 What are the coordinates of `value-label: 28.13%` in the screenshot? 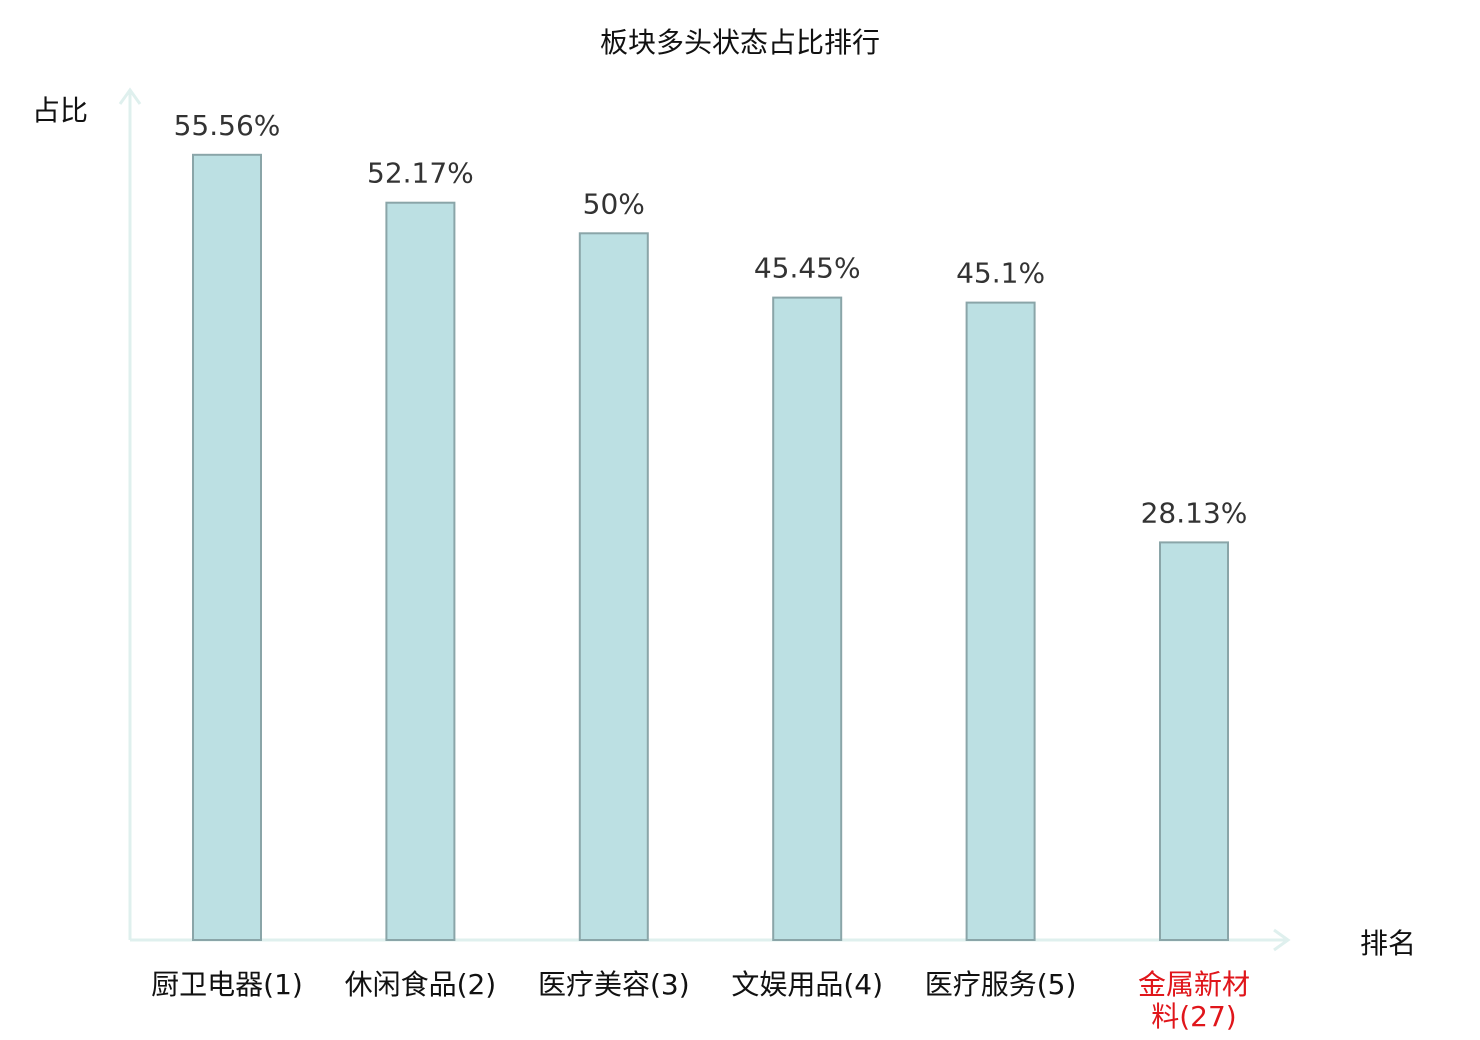 It's located at (1194, 512).